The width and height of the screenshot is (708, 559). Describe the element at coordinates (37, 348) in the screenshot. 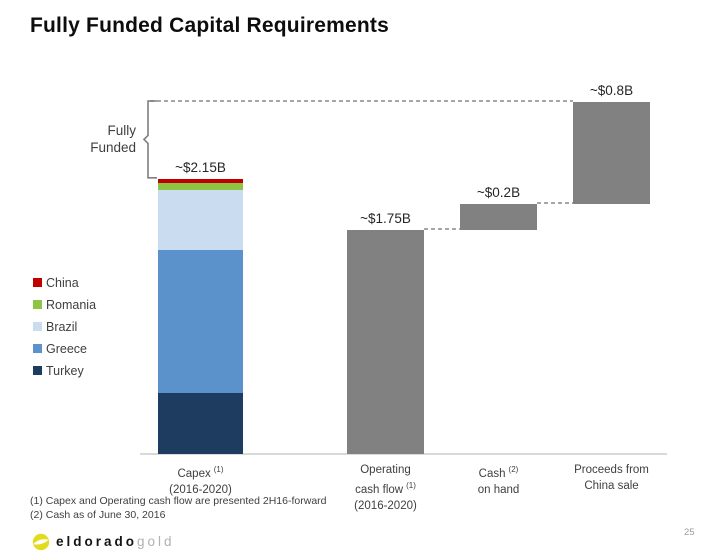

I see `legend-swatch-greece` at that location.